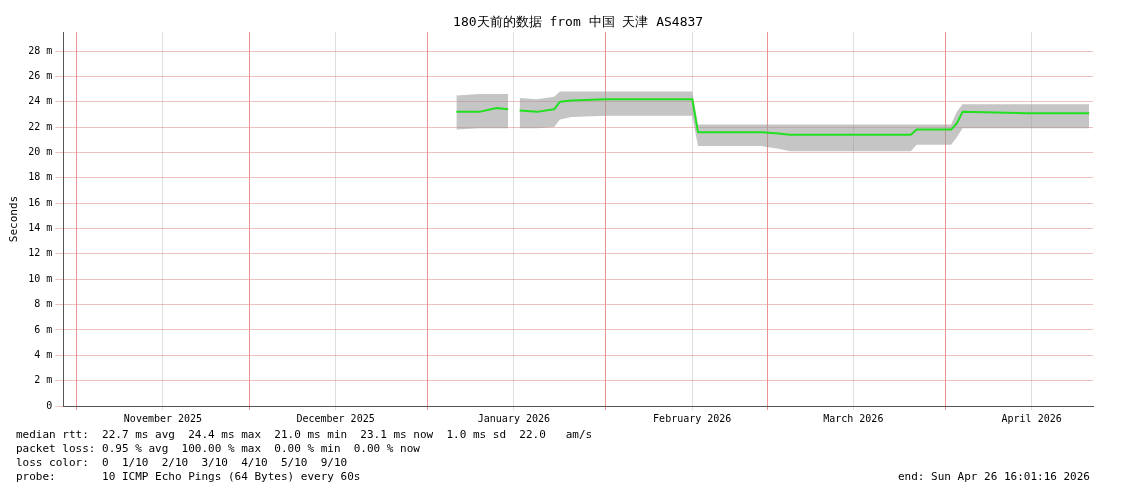  Describe the element at coordinates (163, 418) in the screenshot. I see `x-tick-label: November 2025` at that location.